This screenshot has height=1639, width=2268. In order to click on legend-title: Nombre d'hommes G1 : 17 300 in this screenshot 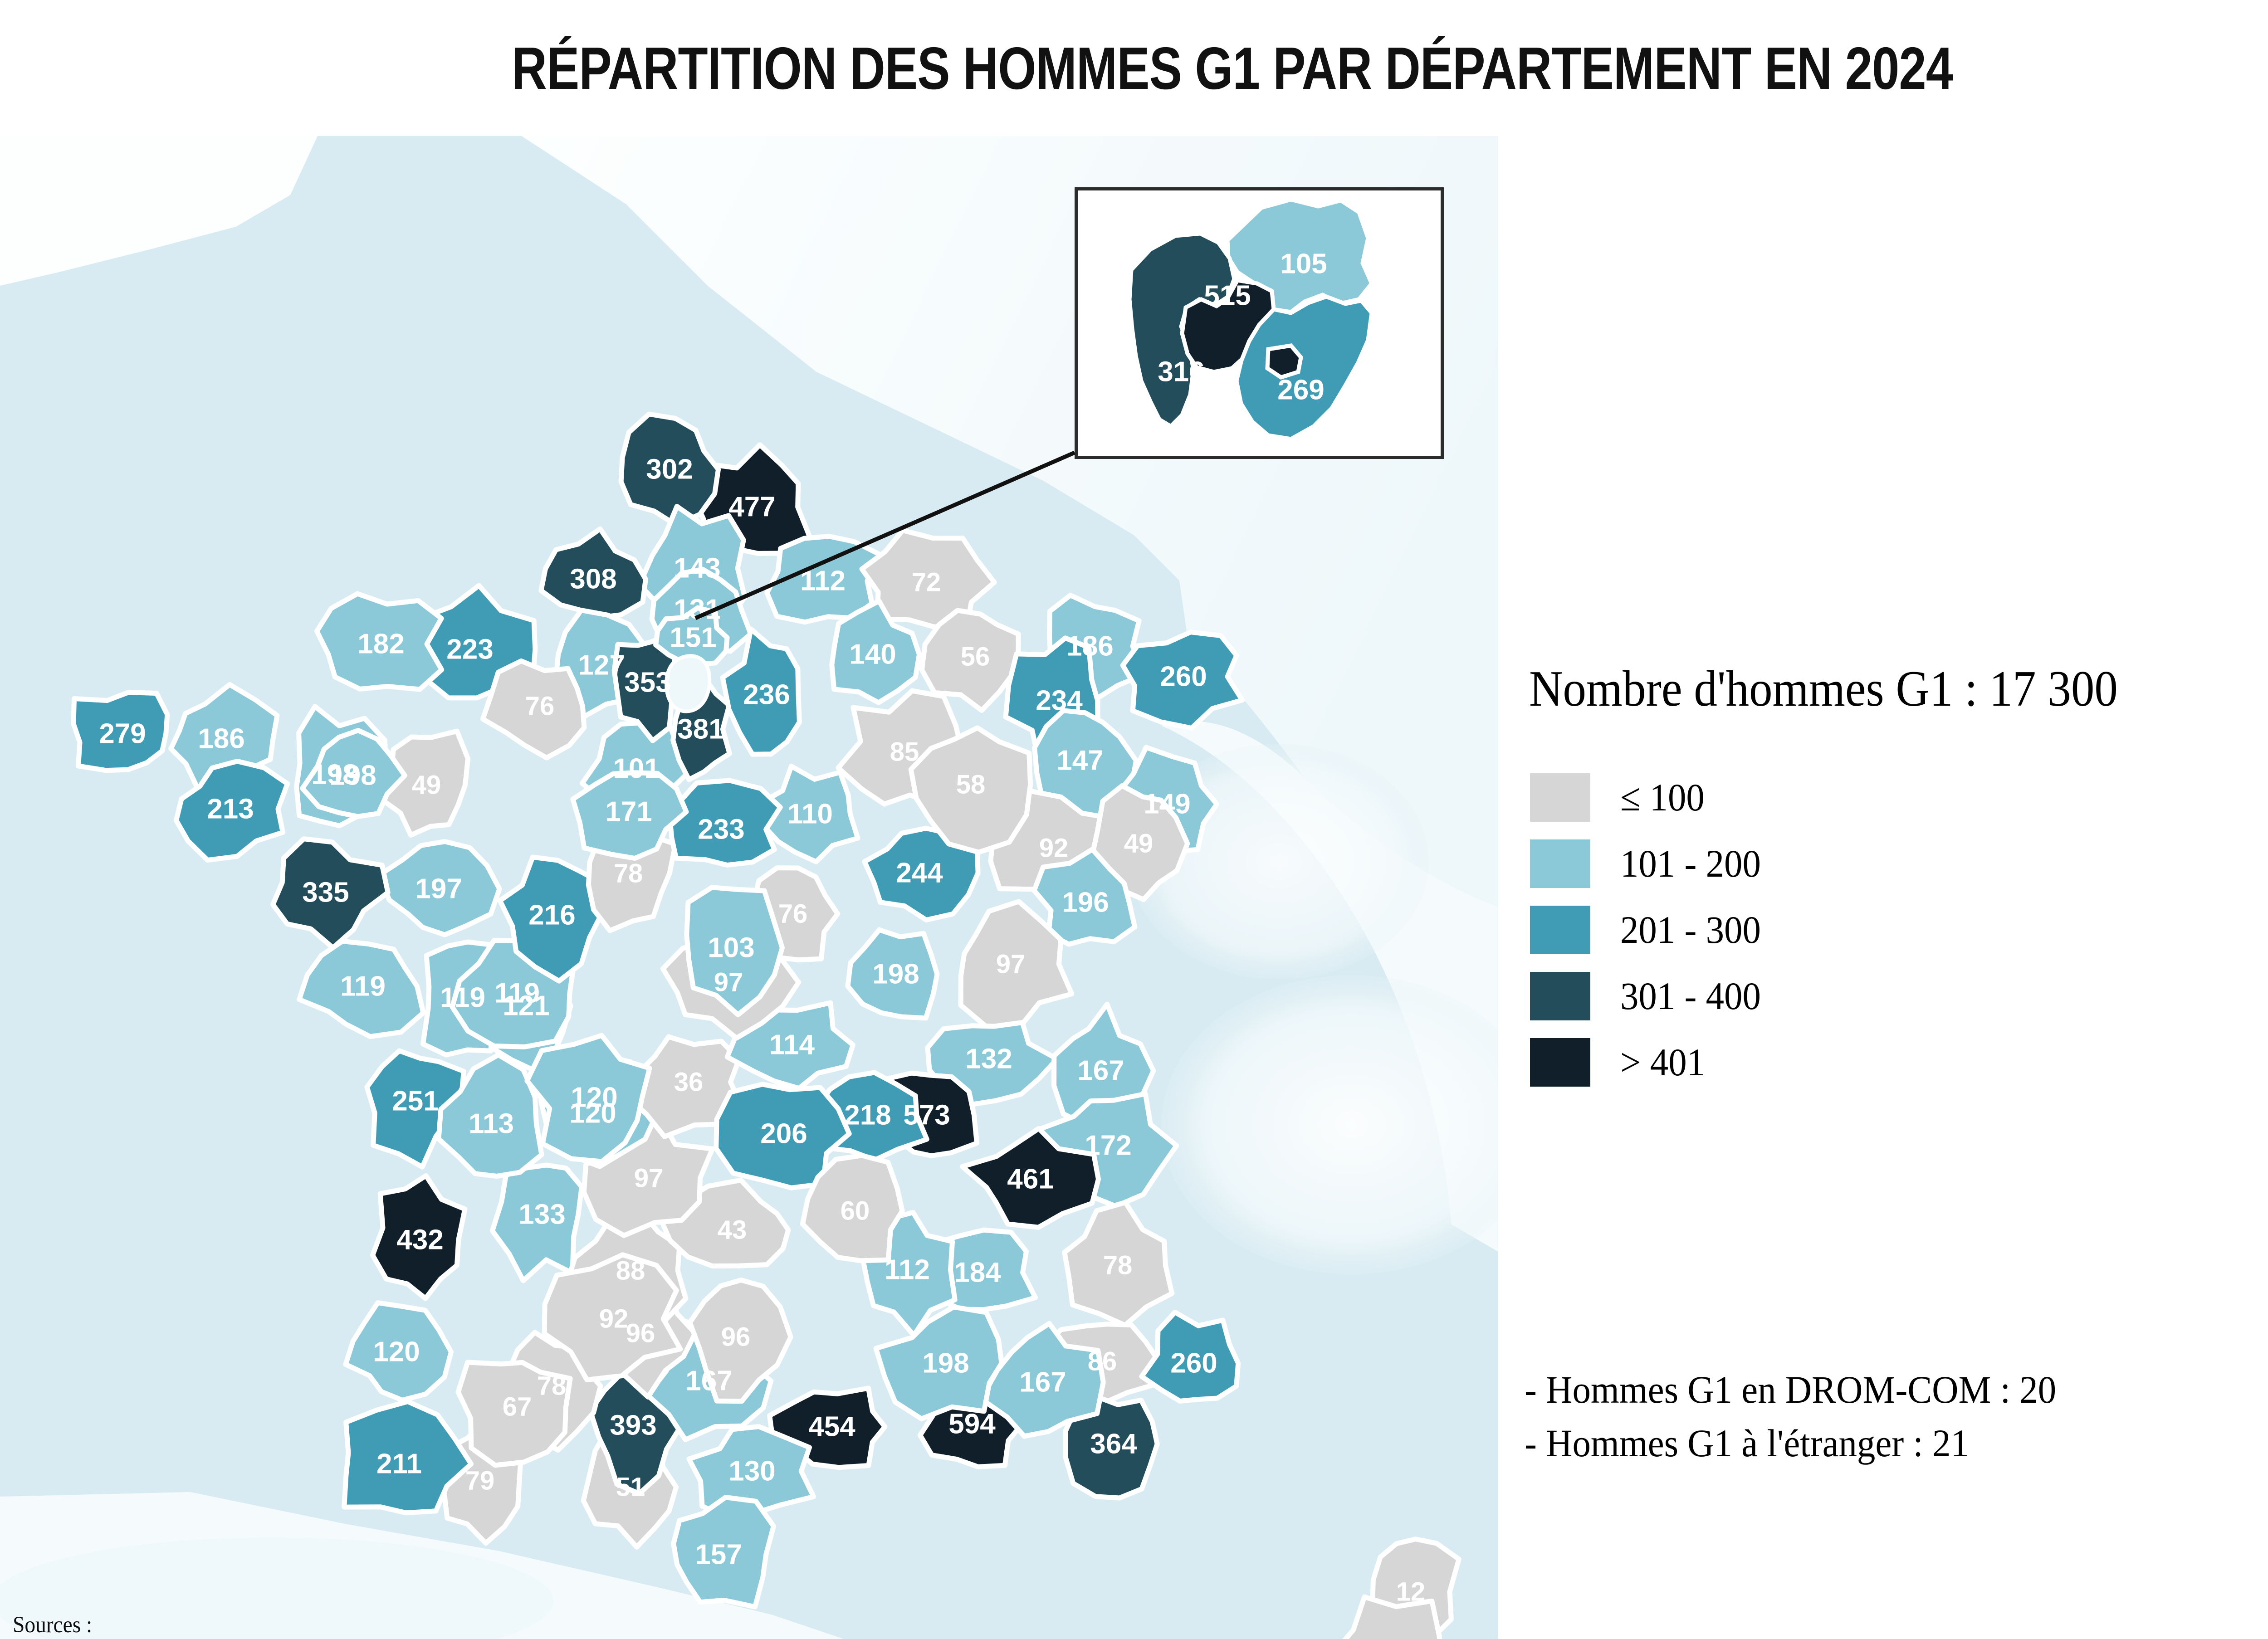, I will do `click(1823, 689)`.